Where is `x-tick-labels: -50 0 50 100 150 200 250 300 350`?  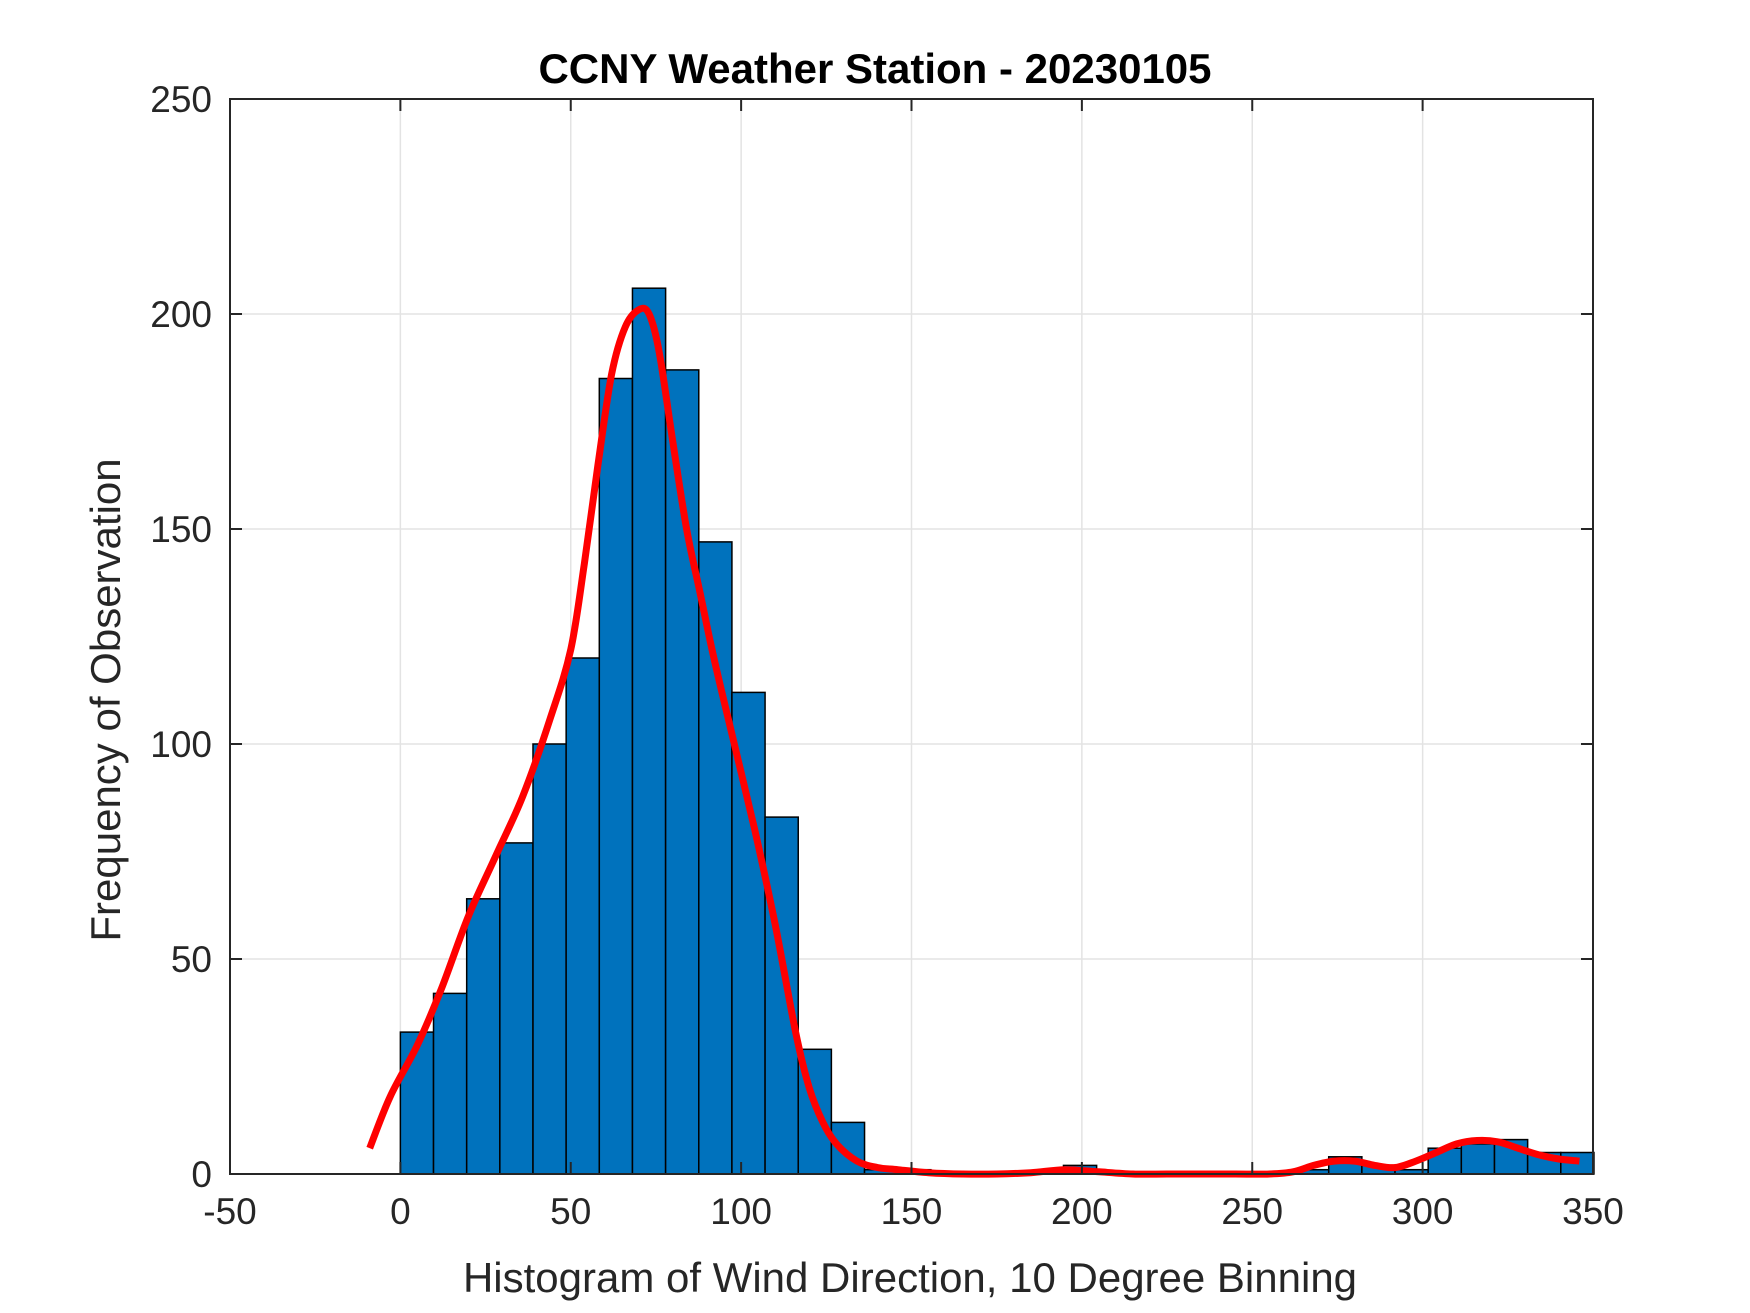
x-tick-labels: -50 0 50 100 150 200 250 300 350 is located at coordinates (913, 1211).